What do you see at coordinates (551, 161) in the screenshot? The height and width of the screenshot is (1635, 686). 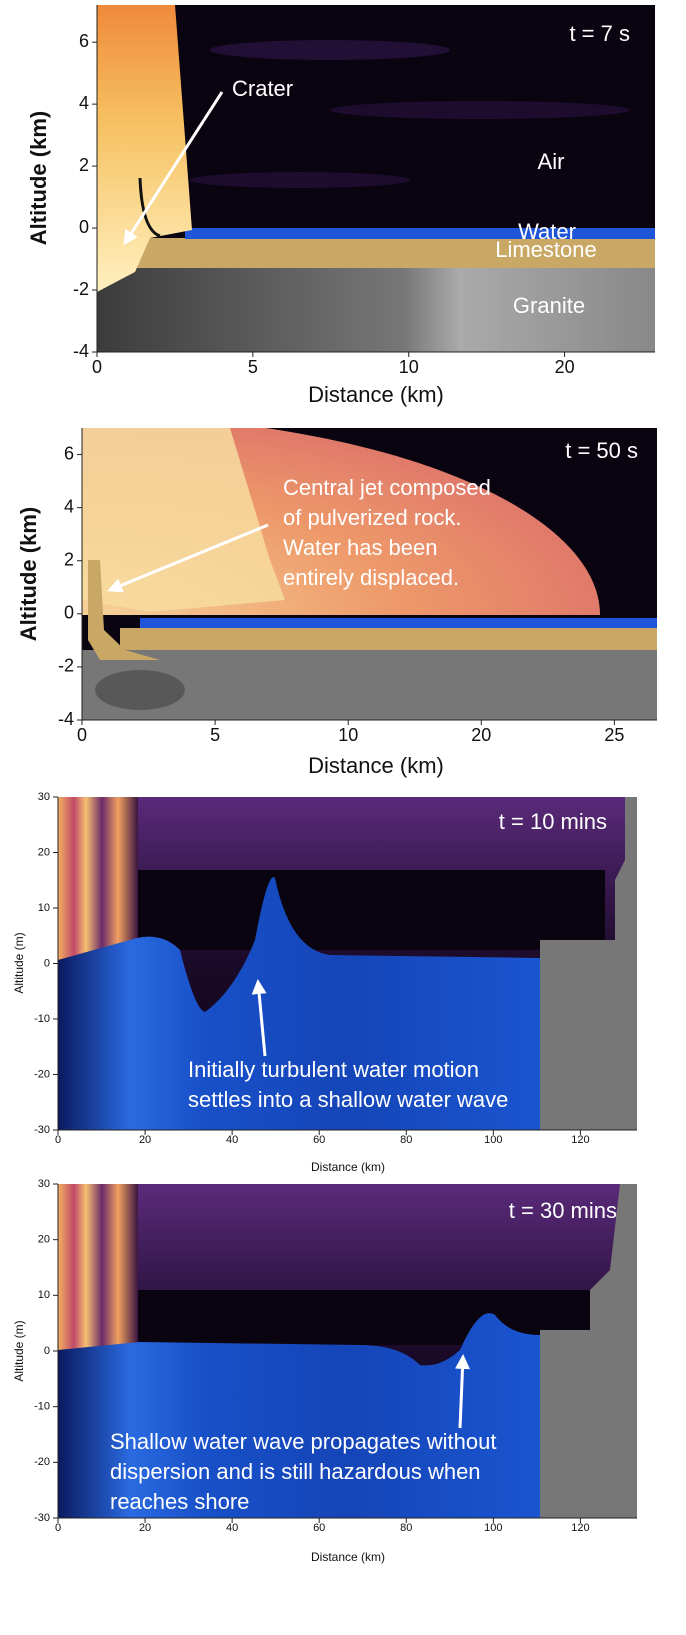 I see `region-label: Air` at bounding box center [551, 161].